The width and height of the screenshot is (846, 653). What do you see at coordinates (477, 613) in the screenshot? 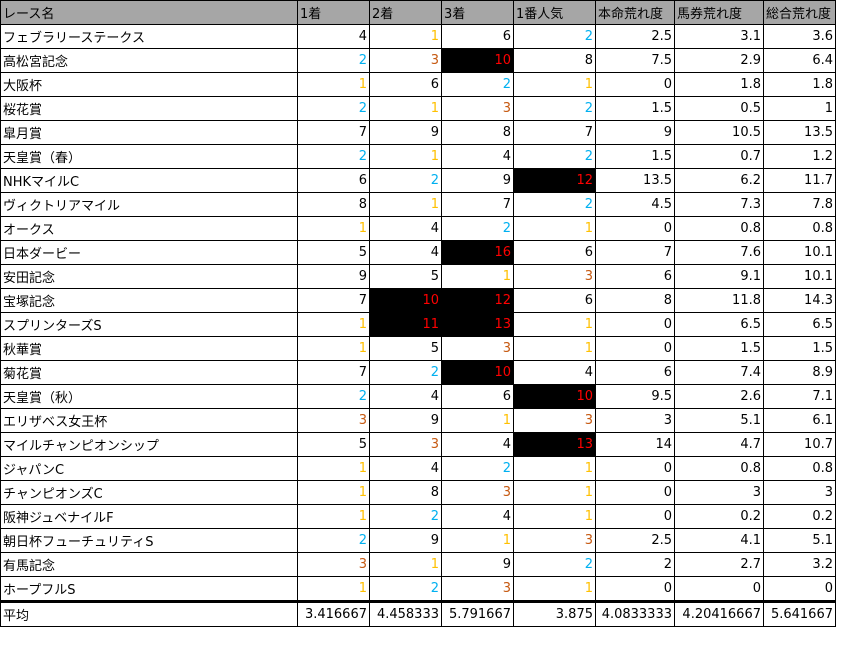
I see `value-cell: 5.791667` at bounding box center [477, 613].